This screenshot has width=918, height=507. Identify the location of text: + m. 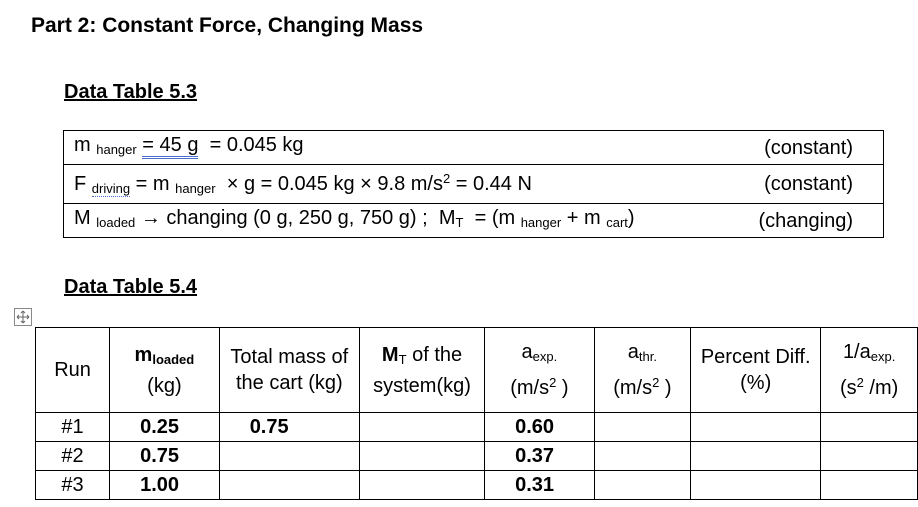
(583, 218).